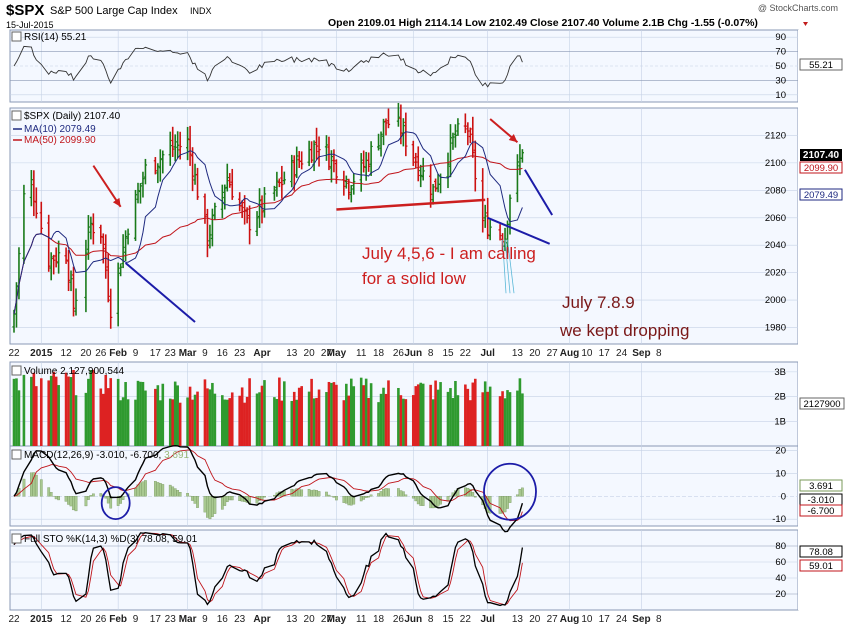 The height and width of the screenshot is (624, 845). Describe the element at coordinates (240, 619) in the screenshot. I see `x-axis-label: 23` at that location.